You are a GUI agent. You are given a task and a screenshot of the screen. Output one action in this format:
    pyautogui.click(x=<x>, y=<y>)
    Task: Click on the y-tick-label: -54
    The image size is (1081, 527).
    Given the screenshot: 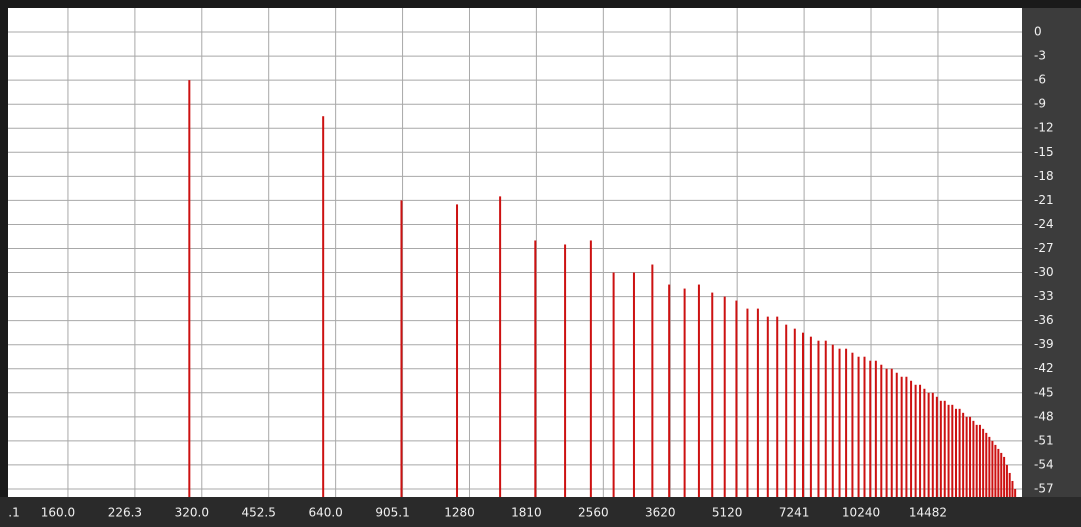 What is the action you would take?
    pyautogui.click(x=1044, y=464)
    